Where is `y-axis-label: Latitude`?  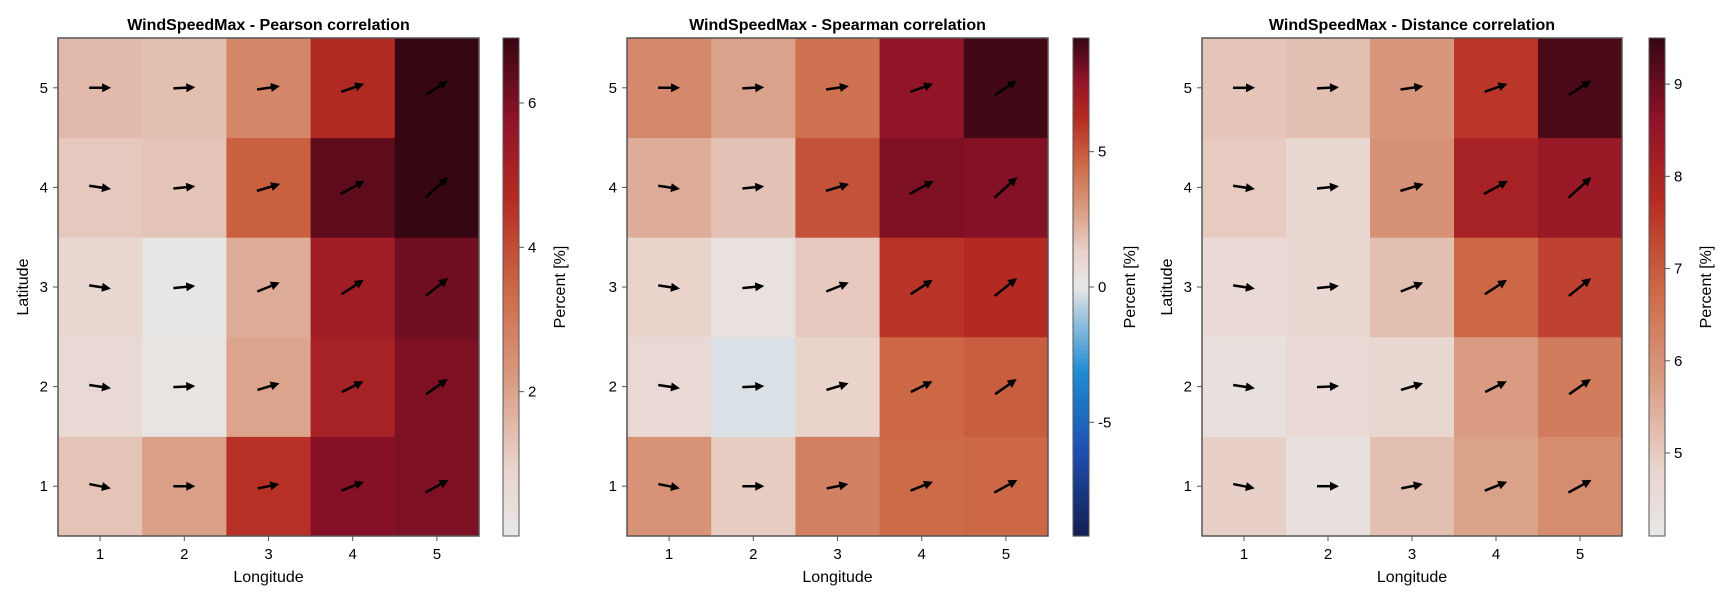
y-axis-label: Latitude is located at coordinates (1167, 286).